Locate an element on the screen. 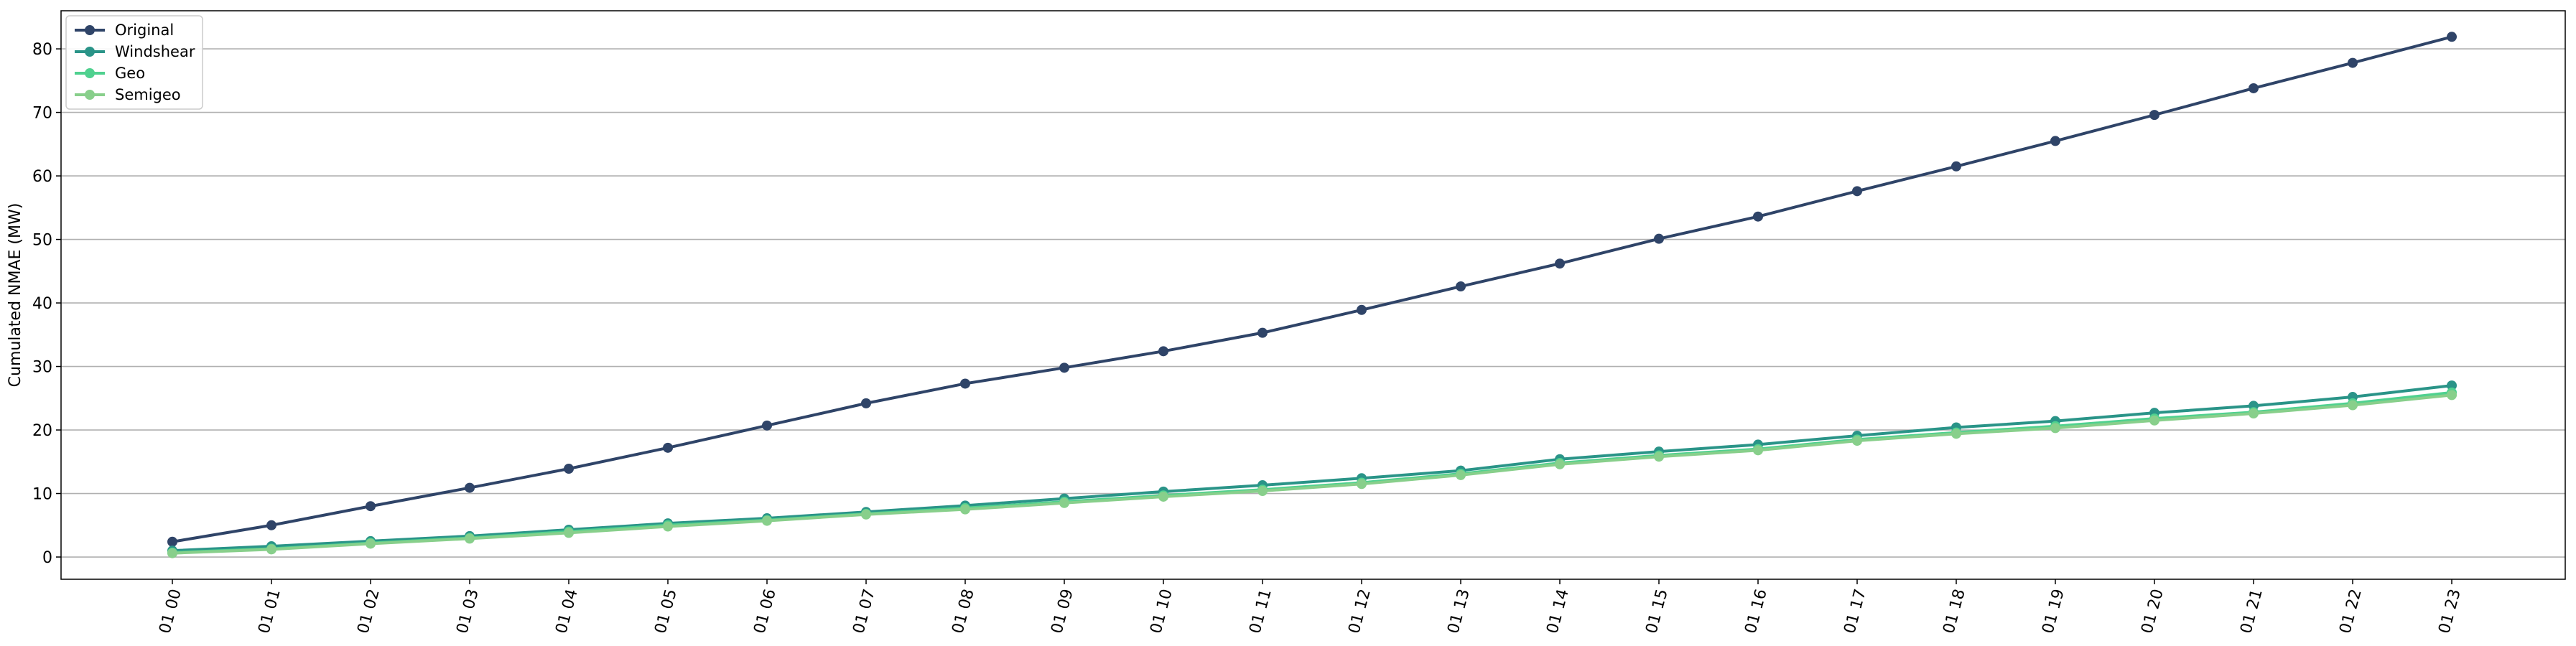 The width and height of the screenshot is (2576, 646). x-tick-label: 01 05 is located at coordinates (665, 611).